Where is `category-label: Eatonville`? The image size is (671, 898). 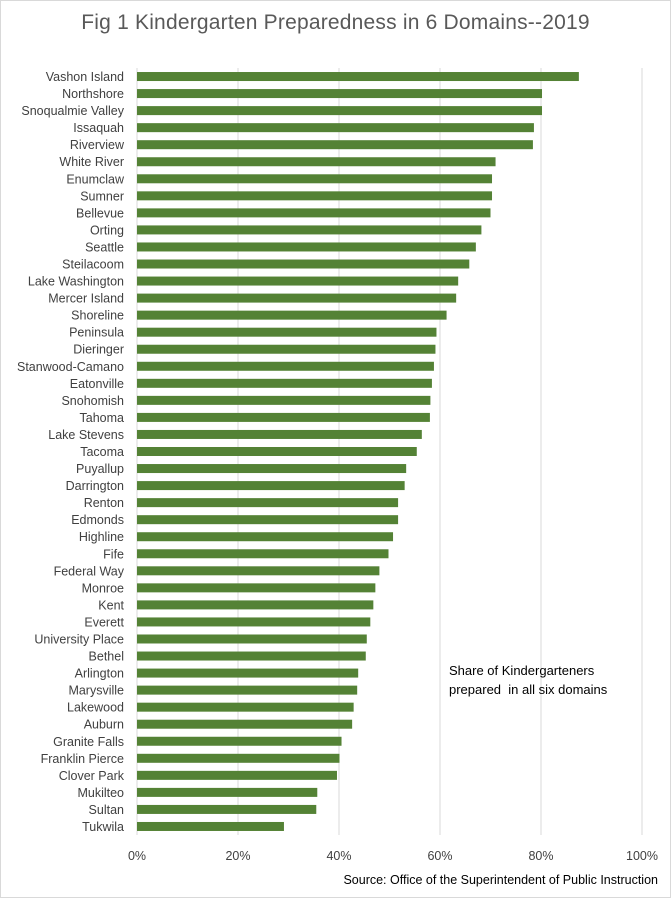 category-label: Eatonville is located at coordinates (97, 384).